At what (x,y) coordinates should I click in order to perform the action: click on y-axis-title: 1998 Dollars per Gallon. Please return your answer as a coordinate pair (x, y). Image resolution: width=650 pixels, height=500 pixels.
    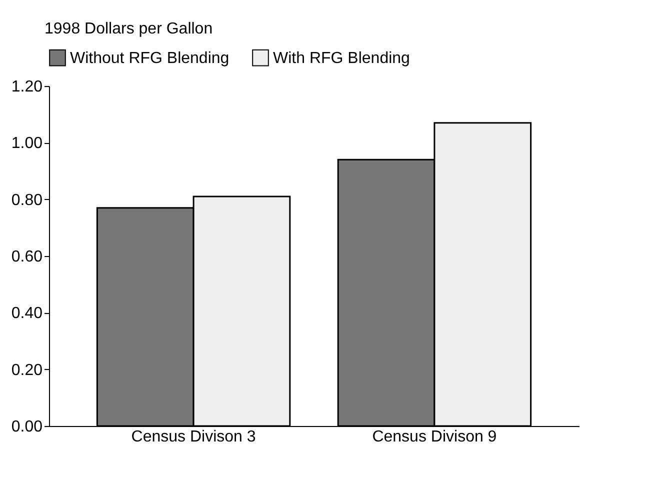
    Looking at the image, I should click on (128, 29).